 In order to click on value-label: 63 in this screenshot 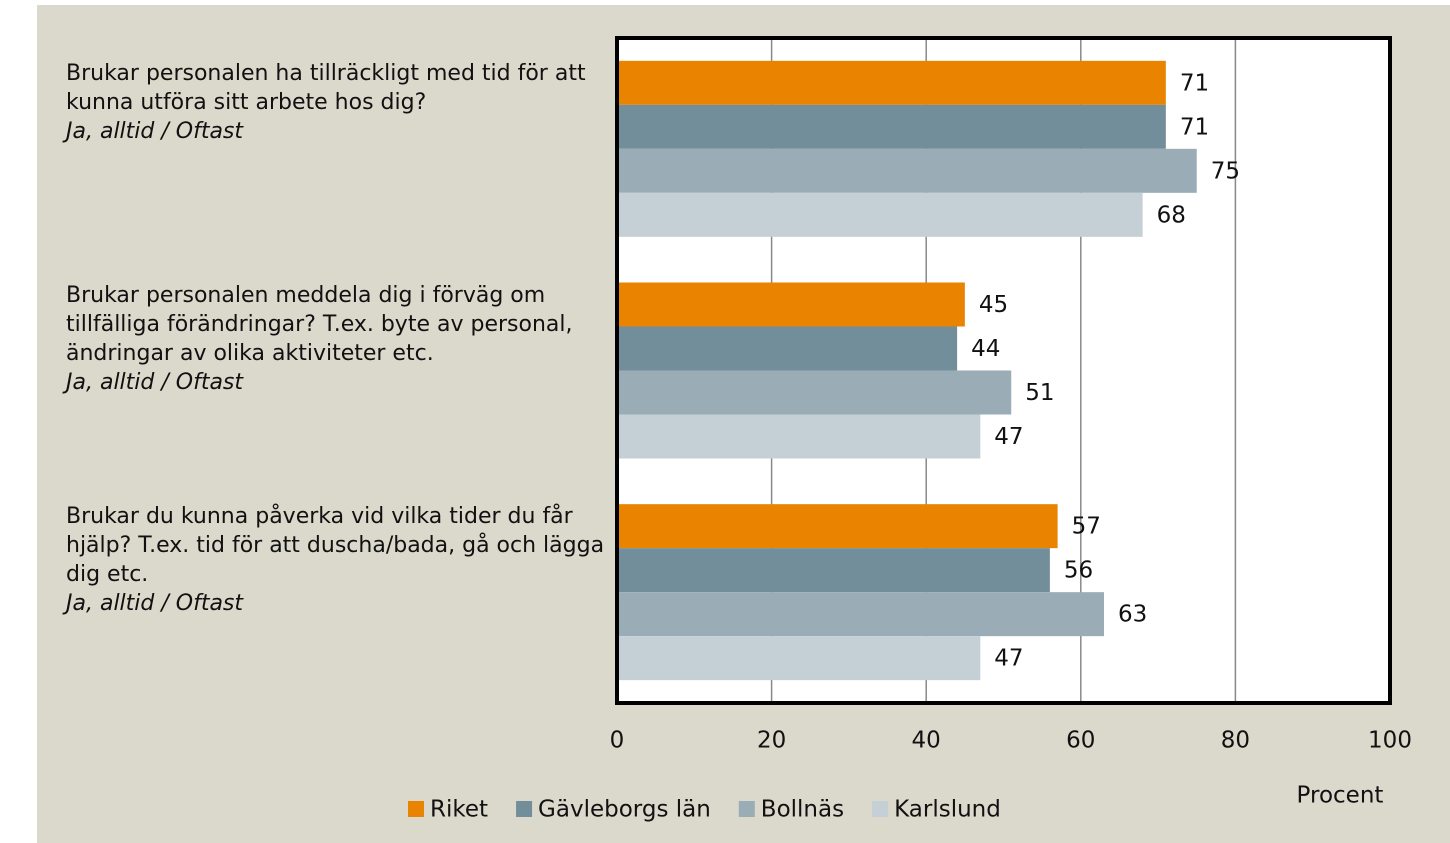, I will do `click(1132, 615)`.